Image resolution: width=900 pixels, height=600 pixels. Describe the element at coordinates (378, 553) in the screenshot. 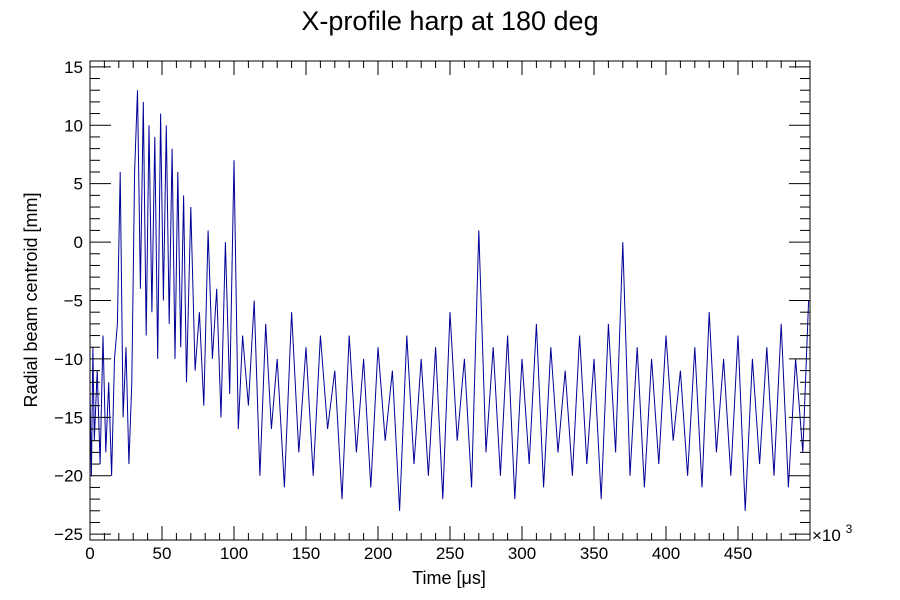

I see `x-tick-label: 200` at that location.